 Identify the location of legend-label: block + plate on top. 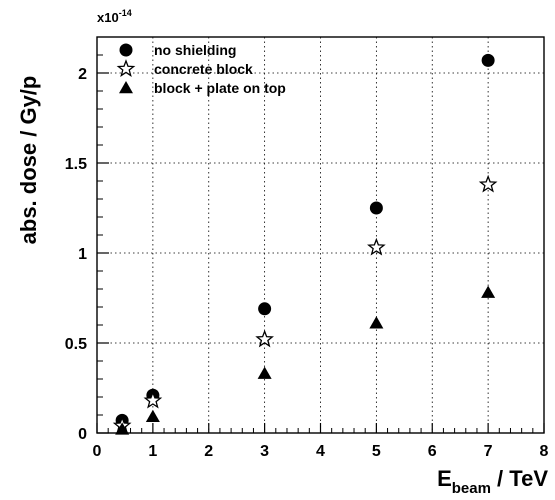
(220, 88).